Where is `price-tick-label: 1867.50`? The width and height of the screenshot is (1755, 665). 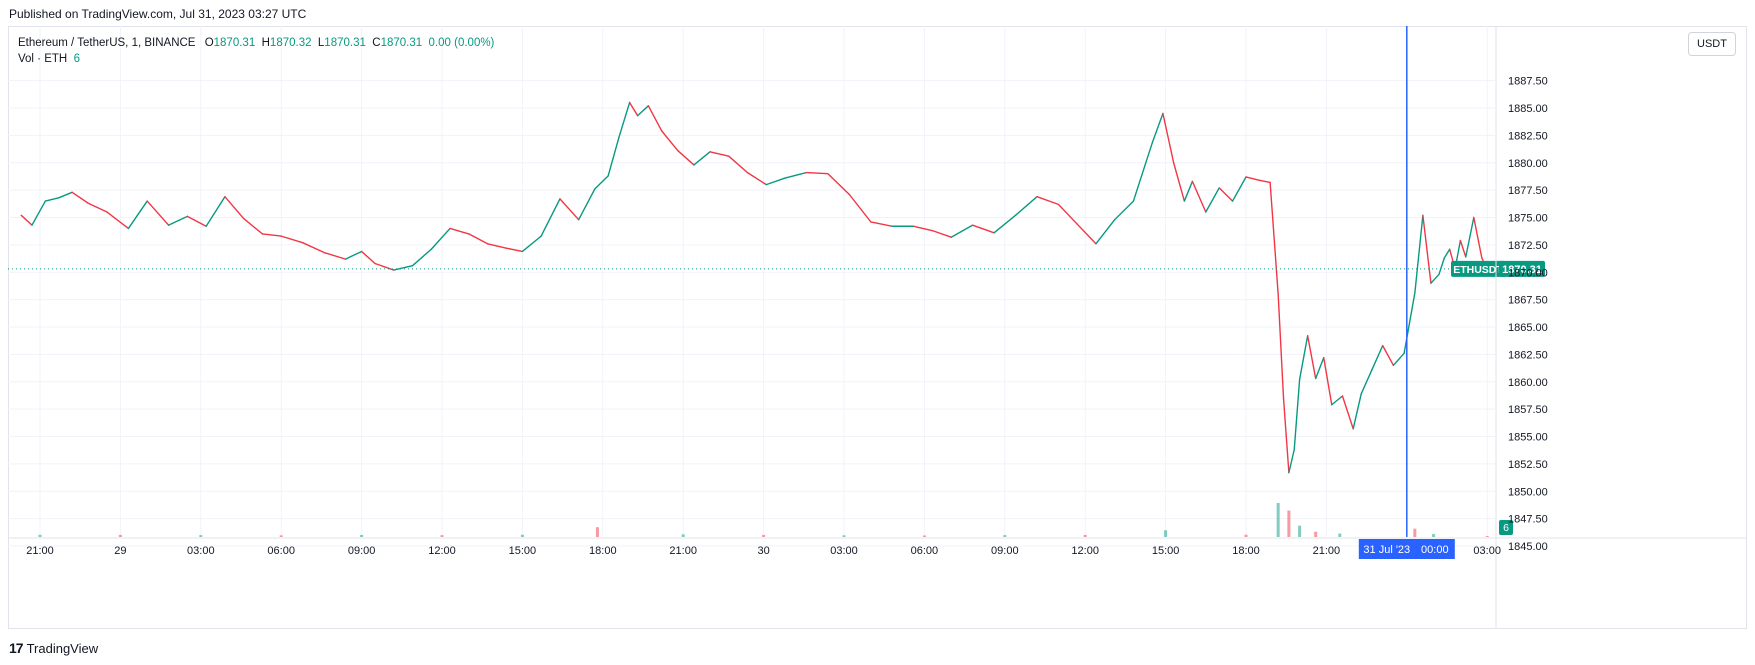
price-tick-label: 1867.50 is located at coordinates (1528, 301).